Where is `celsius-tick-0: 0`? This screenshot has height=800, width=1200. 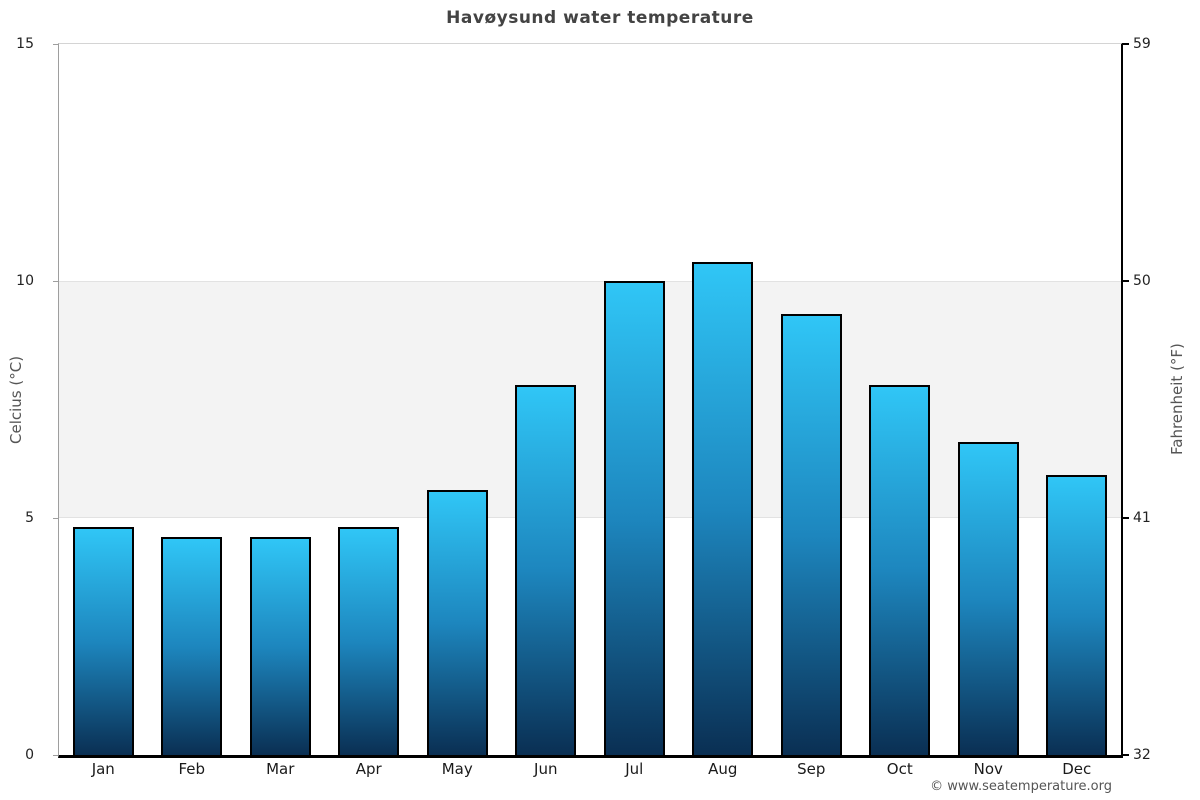 celsius-tick-0: 0 is located at coordinates (29, 755).